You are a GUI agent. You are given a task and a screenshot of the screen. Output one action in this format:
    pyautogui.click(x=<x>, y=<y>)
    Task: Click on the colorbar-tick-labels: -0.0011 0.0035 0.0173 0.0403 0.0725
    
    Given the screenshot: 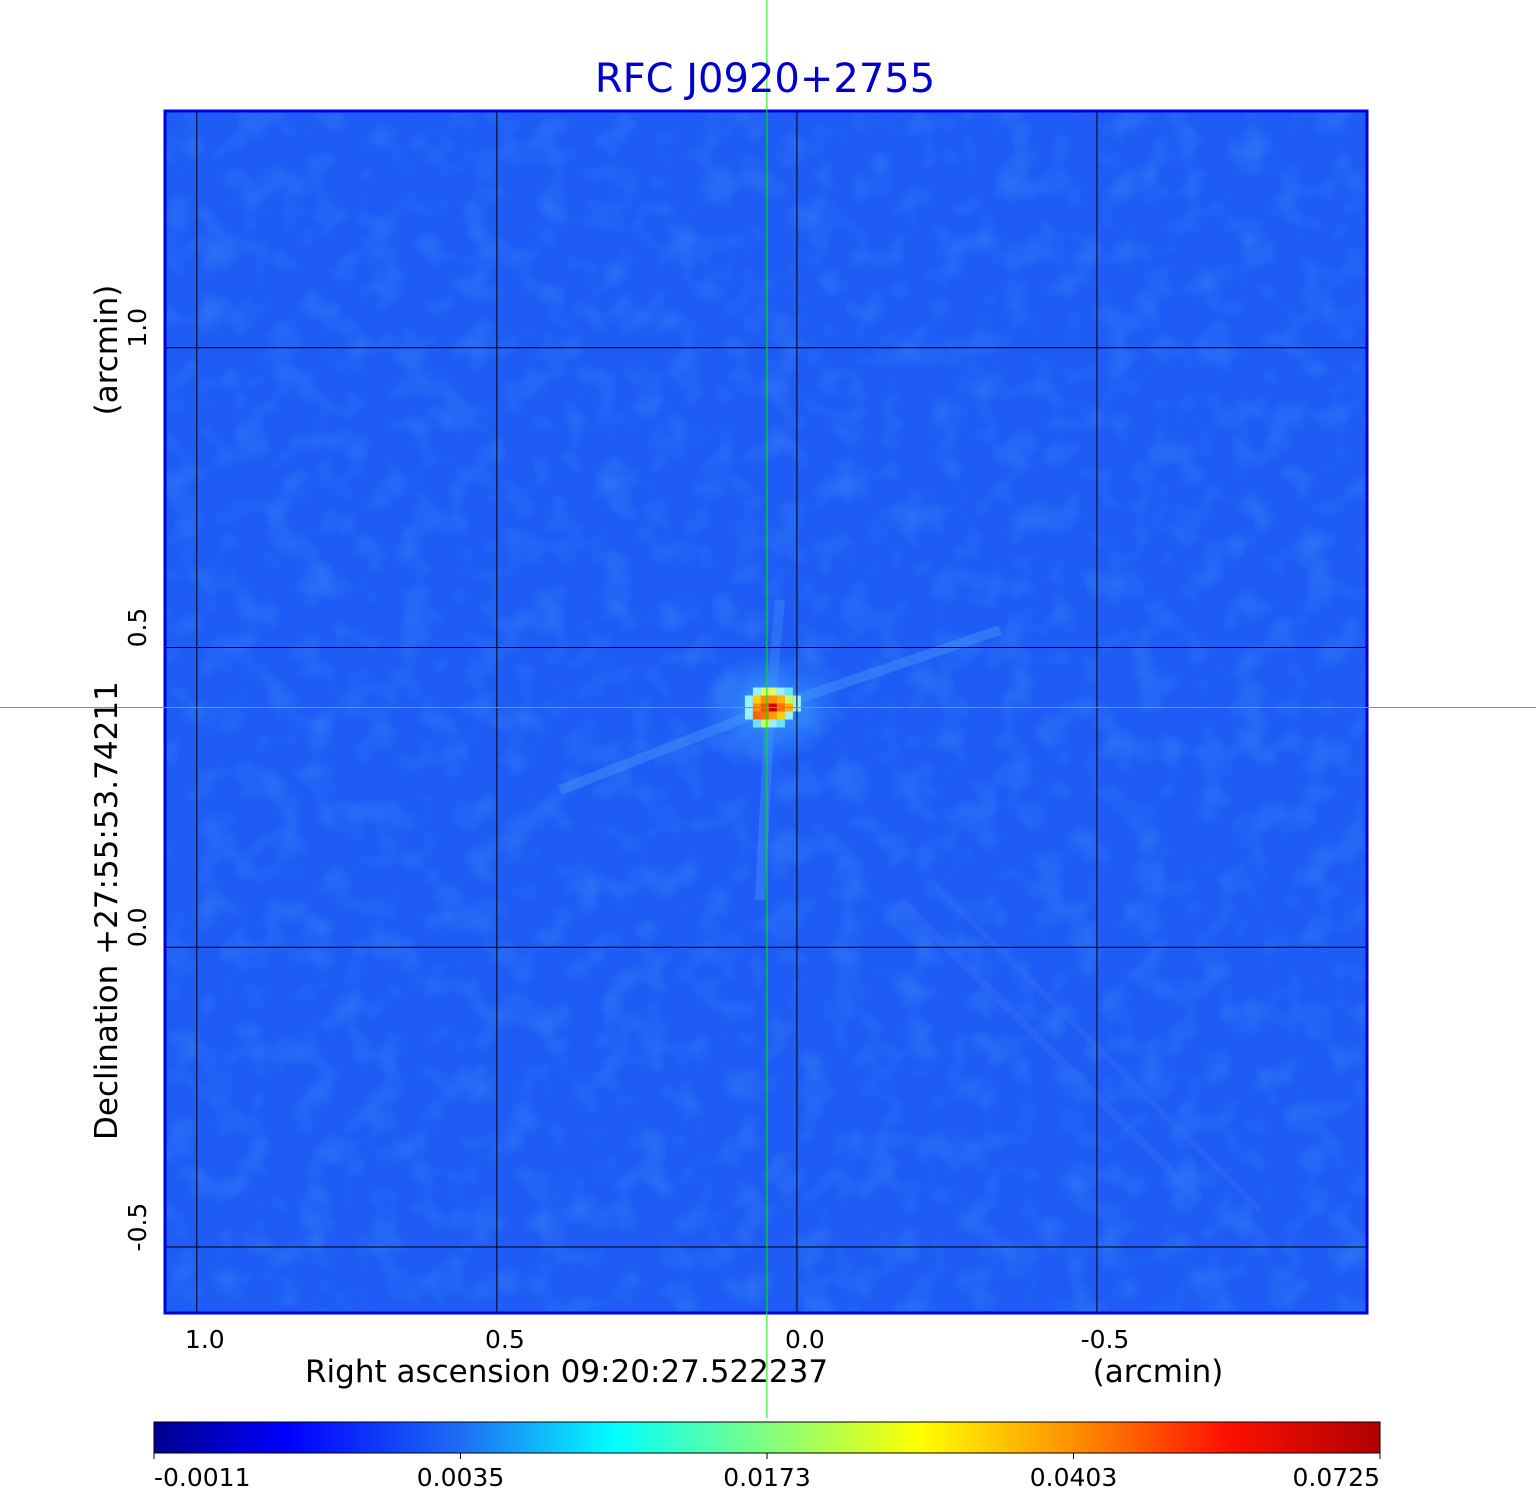 What is the action you would take?
    pyautogui.click(x=767, y=1472)
    